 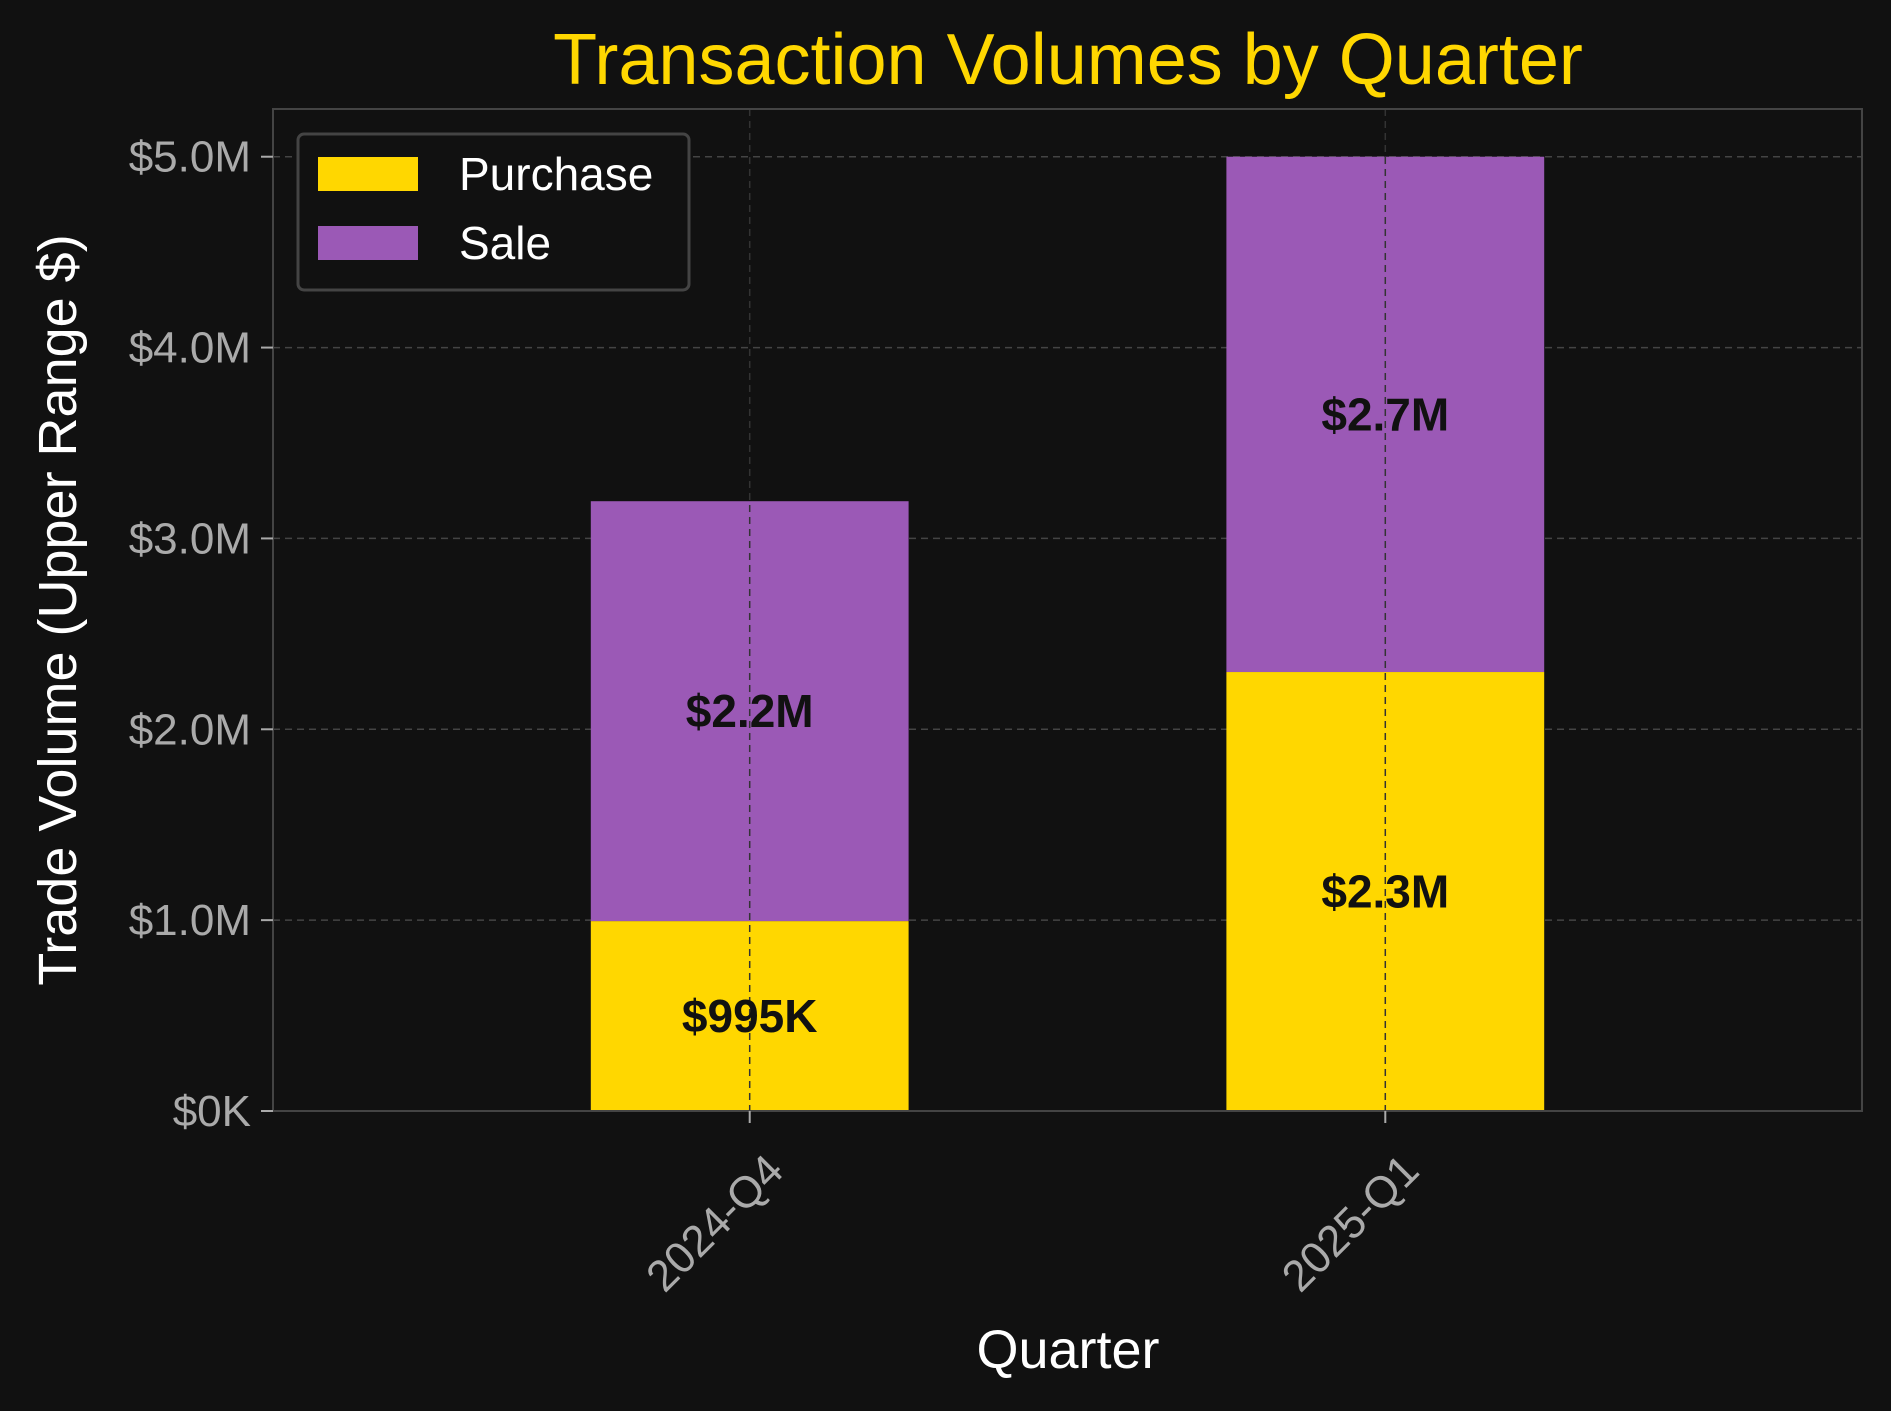 What do you see at coordinates (1385, 892) in the screenshot?
I see `bar-value-label: $2.3M` at bounding box center [1385, 892].